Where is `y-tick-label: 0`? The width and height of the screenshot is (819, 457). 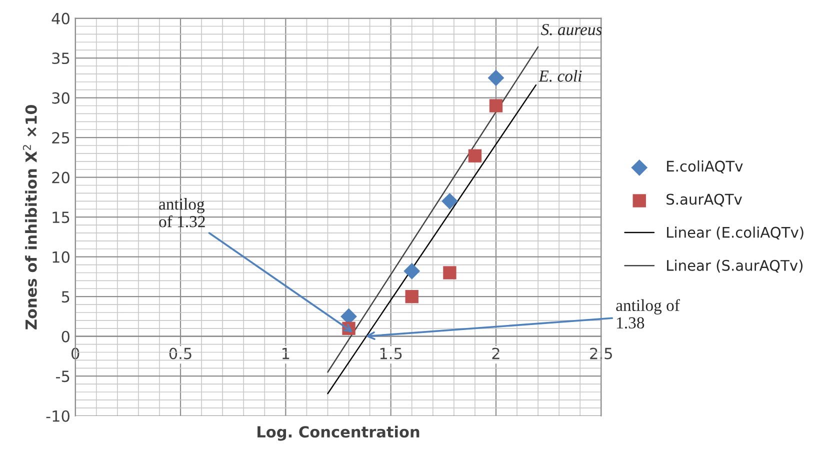
y-tick-label: 0 is located at coordinates (66, 336).